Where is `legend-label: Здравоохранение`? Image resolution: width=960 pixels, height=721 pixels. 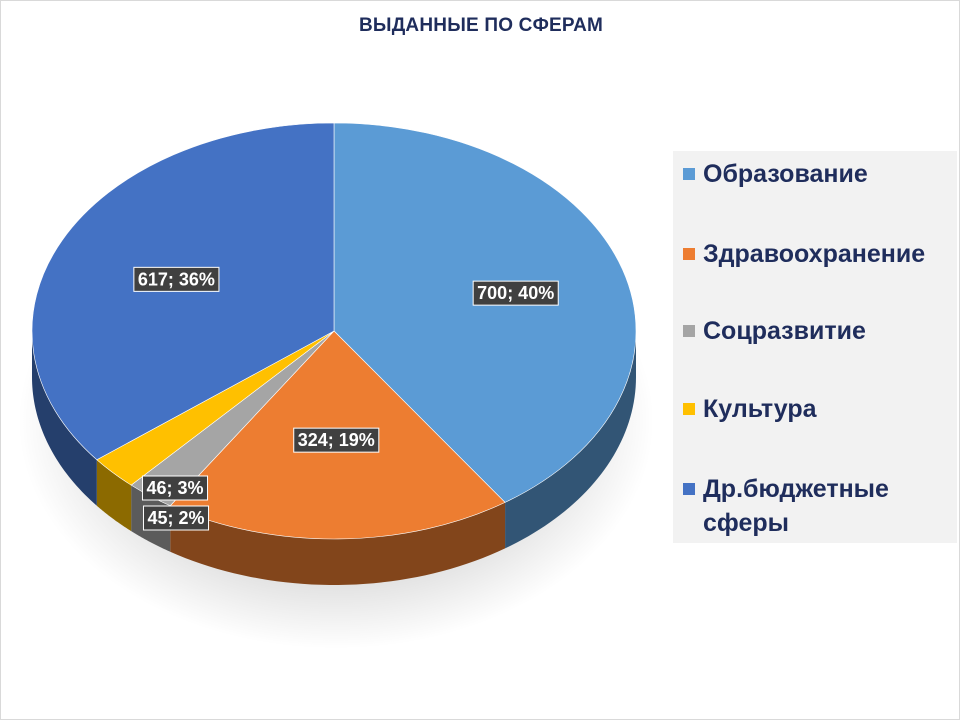 legend-label: Здравоохранение is located at coordinates (814, 254).